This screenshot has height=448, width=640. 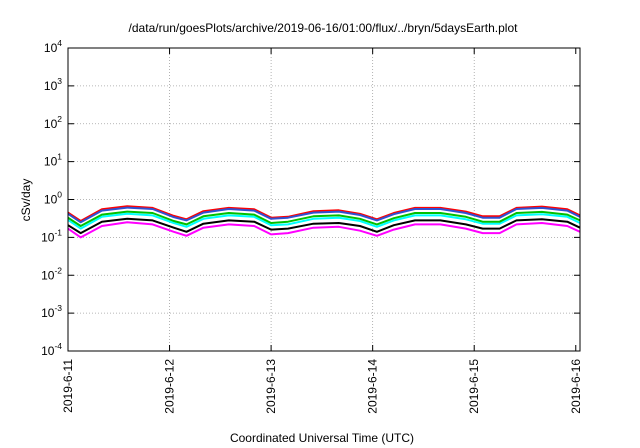 What do you see at coordinates (373, 386) in the screenshot?
I see `x-tick-label: 2019-6-14` at bounding box center [373, 386].